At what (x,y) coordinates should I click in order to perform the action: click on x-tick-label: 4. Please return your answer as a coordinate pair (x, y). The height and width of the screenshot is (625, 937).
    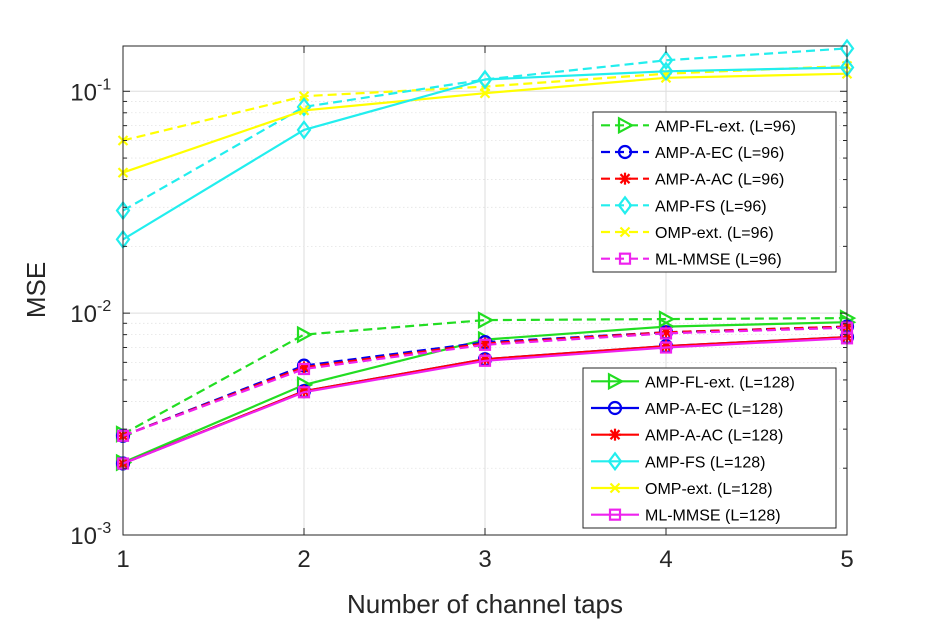
    Looking at the image, I should click on (665, 559).